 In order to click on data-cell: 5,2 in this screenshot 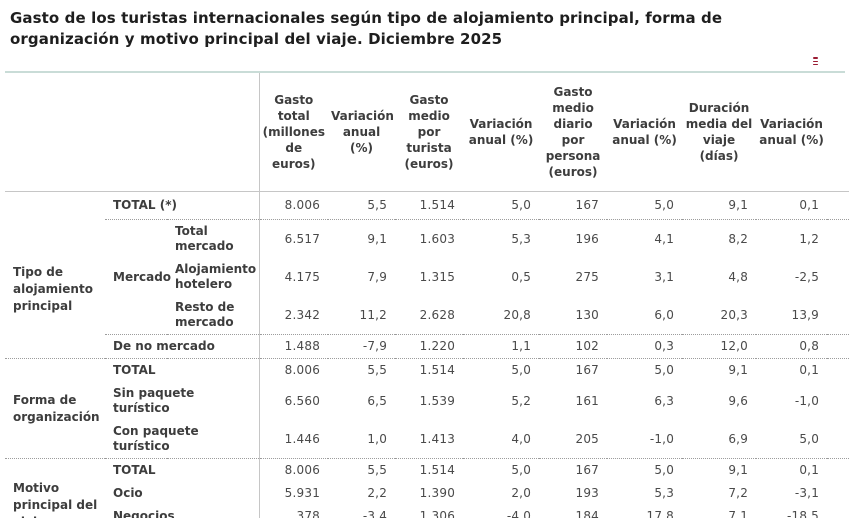, I will do `click(521, 400)`.